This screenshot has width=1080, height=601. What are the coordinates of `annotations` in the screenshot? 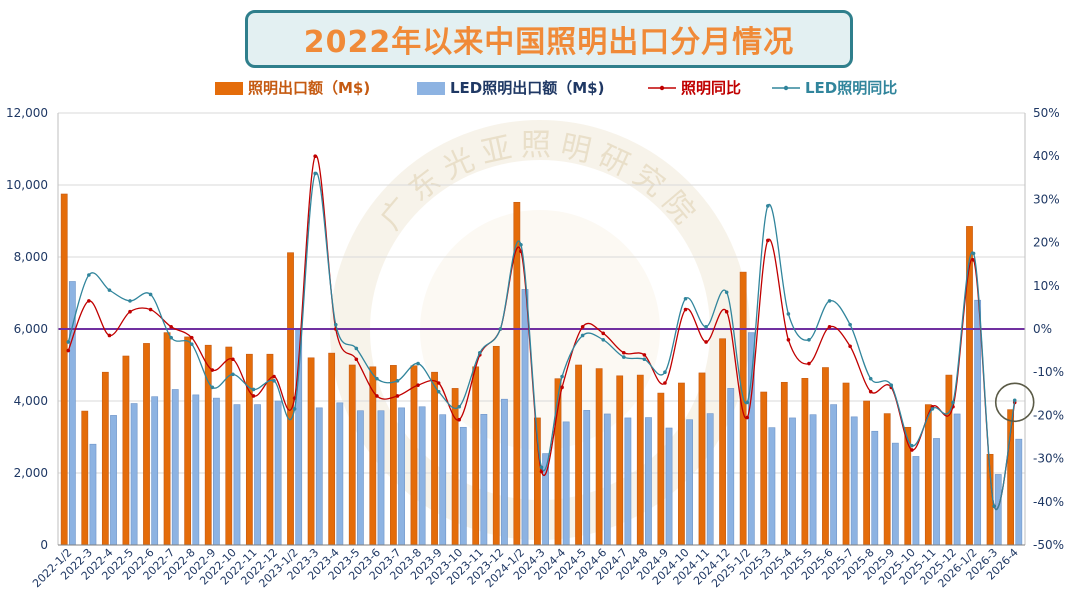 It's located at (1014, 402).